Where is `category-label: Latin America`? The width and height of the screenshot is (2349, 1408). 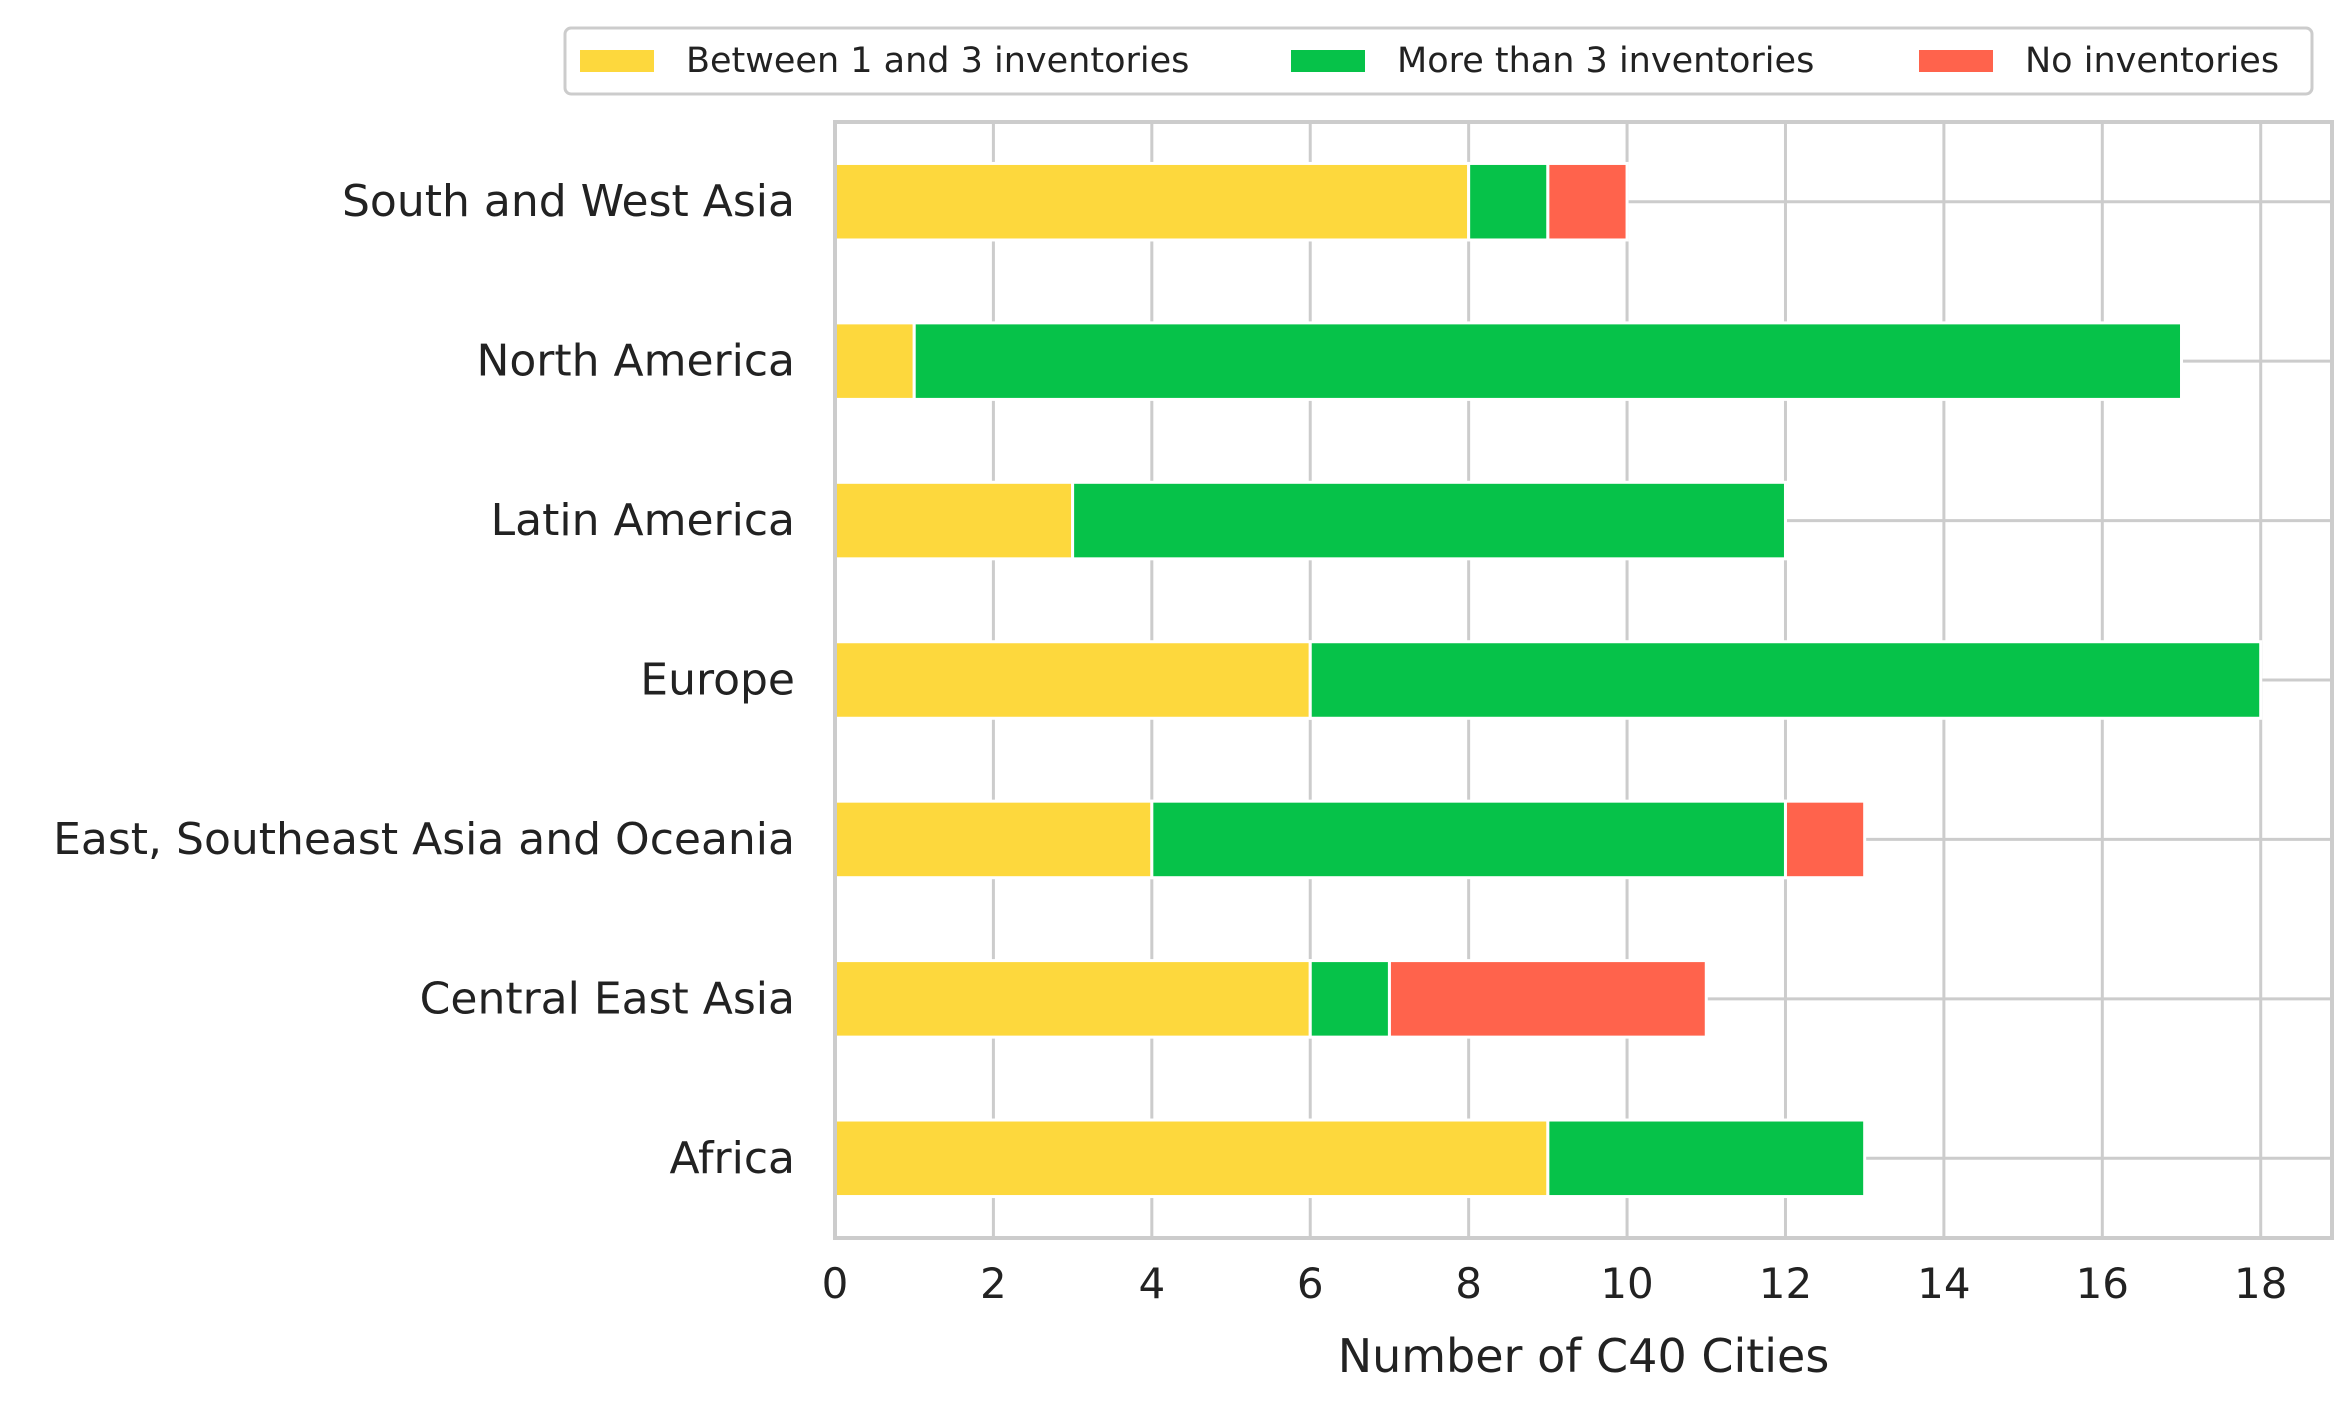 category-label: Latin America is located at coordinates (643, 520).